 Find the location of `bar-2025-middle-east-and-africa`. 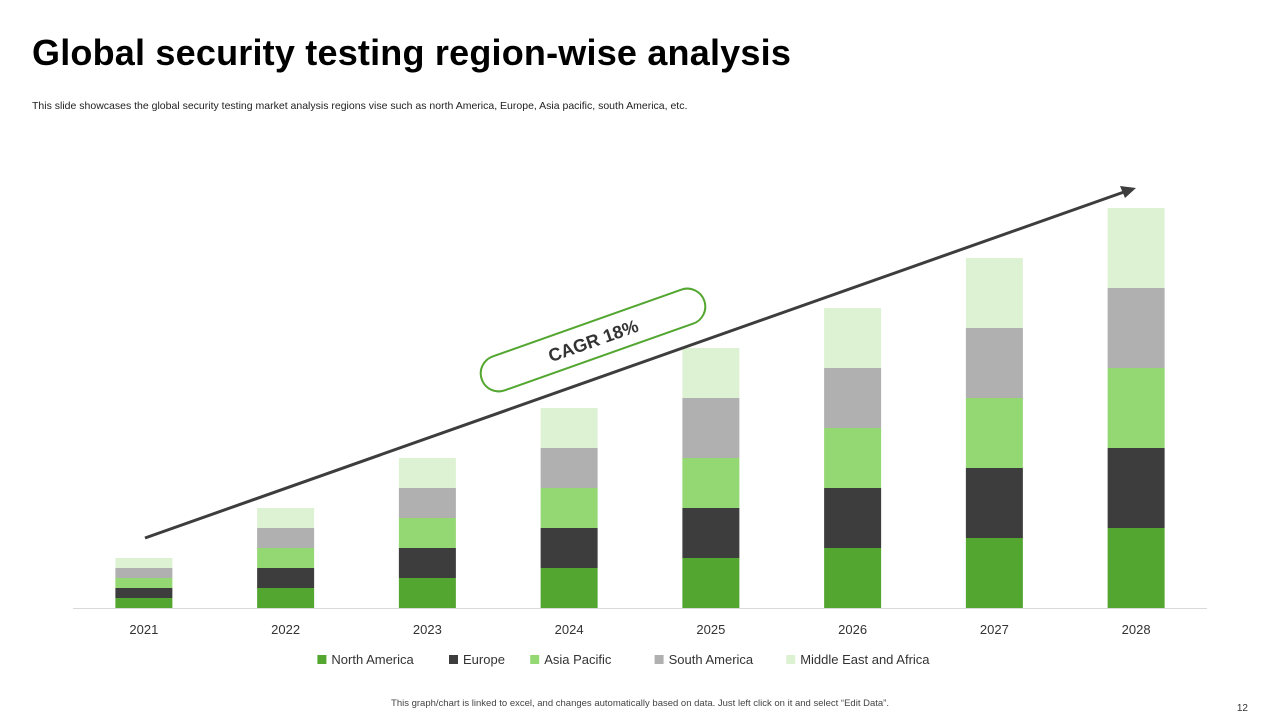

bar-2025-middle-east-and-africa is located at coordinates (711, 373).